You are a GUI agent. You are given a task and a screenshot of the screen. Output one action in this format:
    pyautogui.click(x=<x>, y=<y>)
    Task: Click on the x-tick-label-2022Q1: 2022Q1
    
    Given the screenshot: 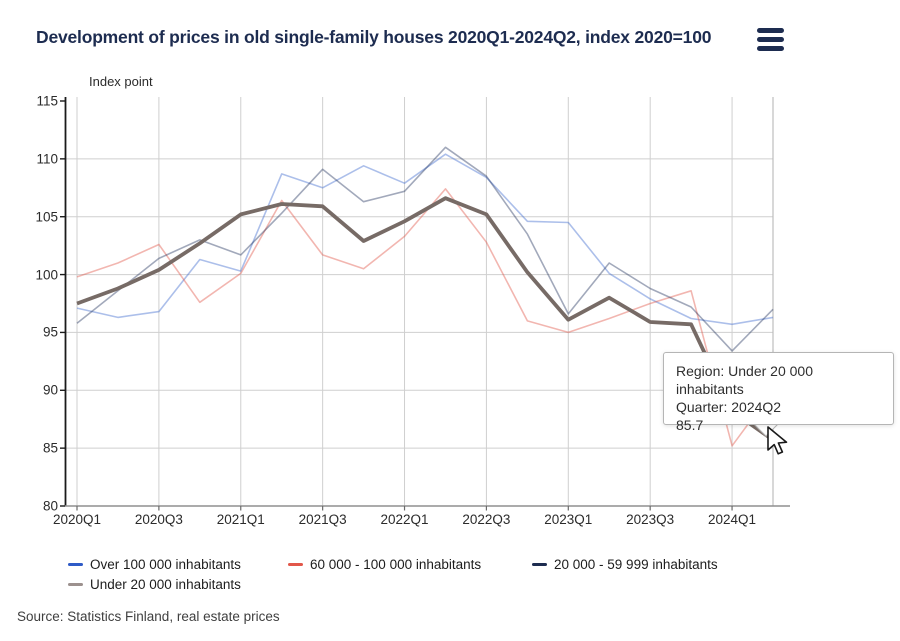 What is the action you would take?
    pyautogui.click(x=404, y=519)
    